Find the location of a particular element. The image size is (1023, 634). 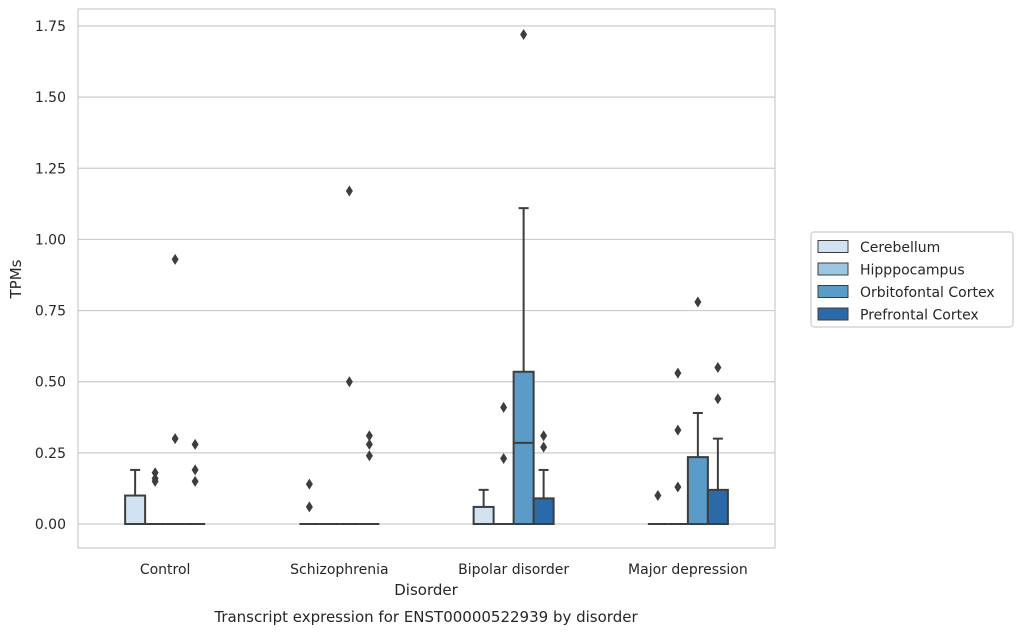

legend-item: Prefrontal Cortex is located at coordinates (898, 315).